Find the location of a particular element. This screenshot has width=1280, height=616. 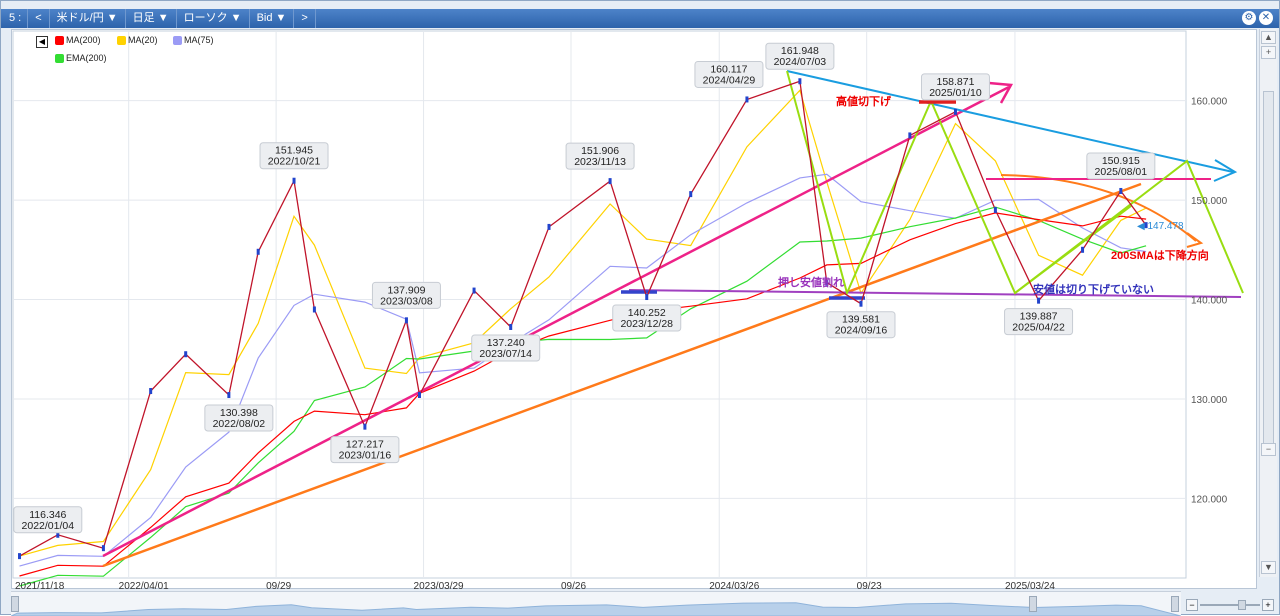

chart-toolbar: 5 : < 米ドル/円 ▼ 日足 ▼ ローソク ▼ Bid ▼ > is located at coordinates (640, 18).